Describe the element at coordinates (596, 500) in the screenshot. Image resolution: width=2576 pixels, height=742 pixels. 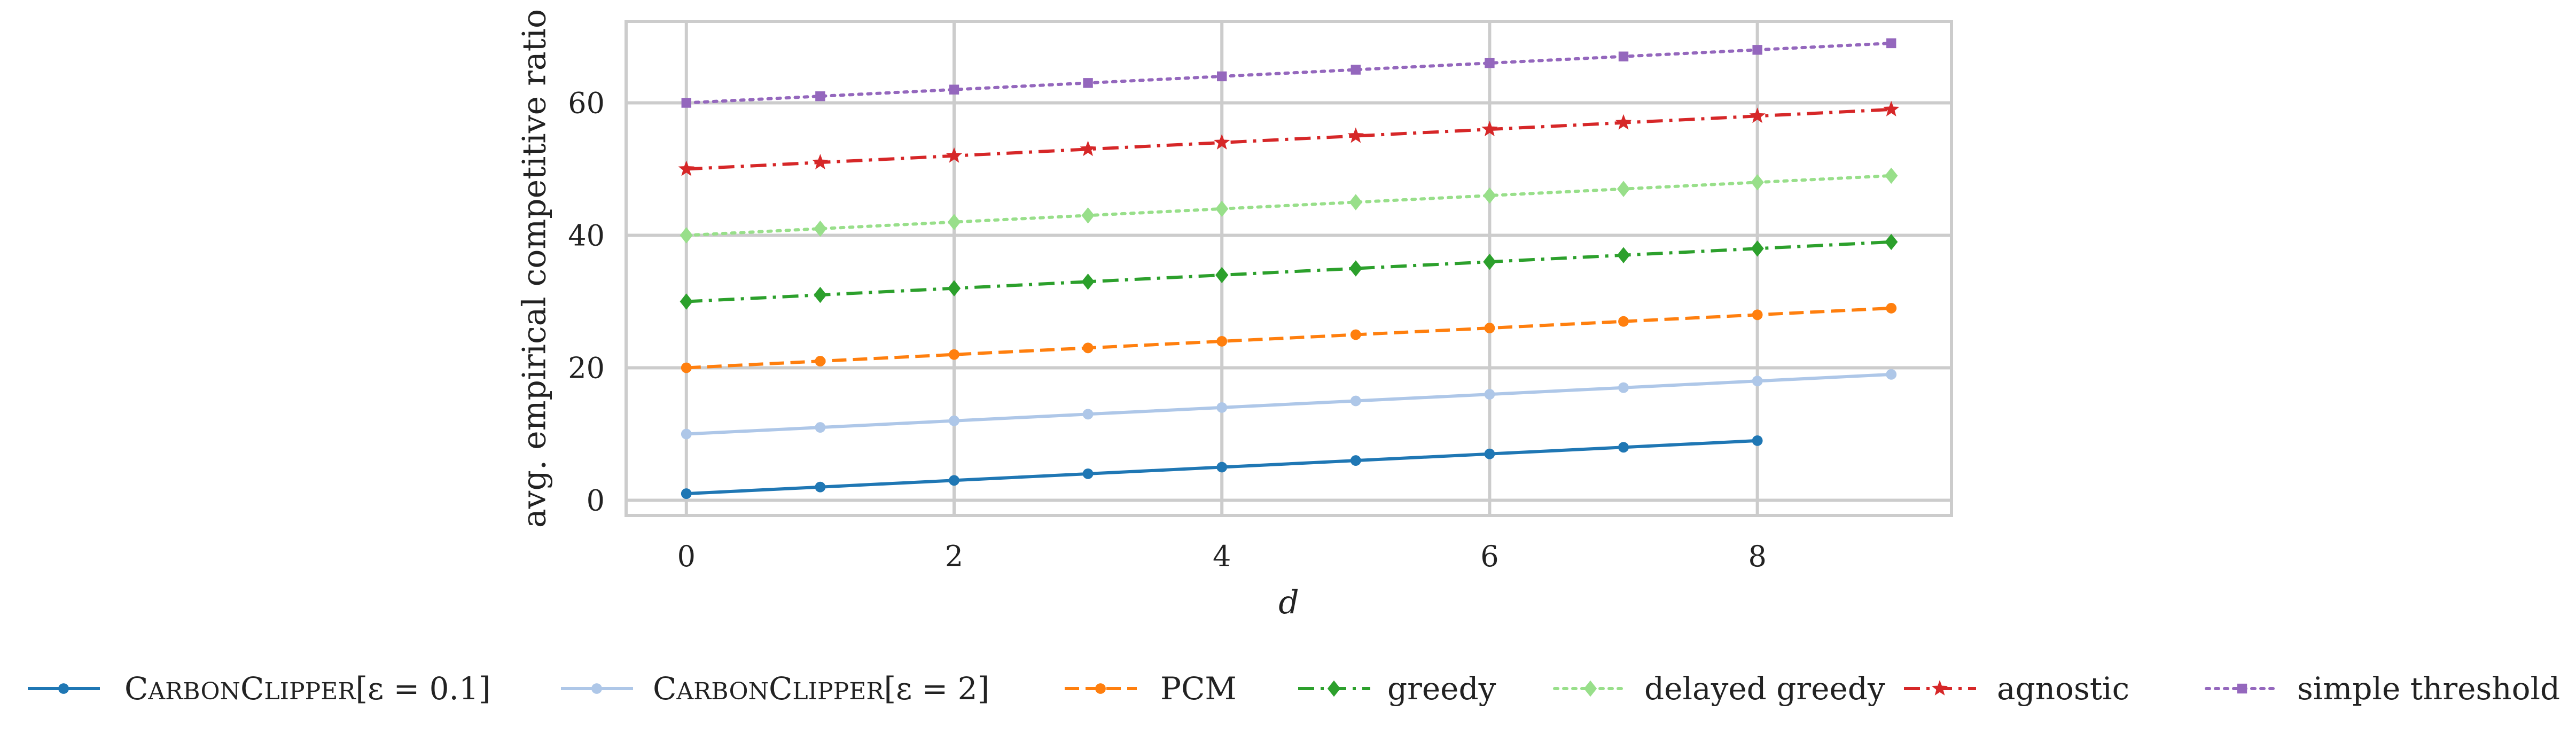
I see `y-tick-label: 0` at that location.